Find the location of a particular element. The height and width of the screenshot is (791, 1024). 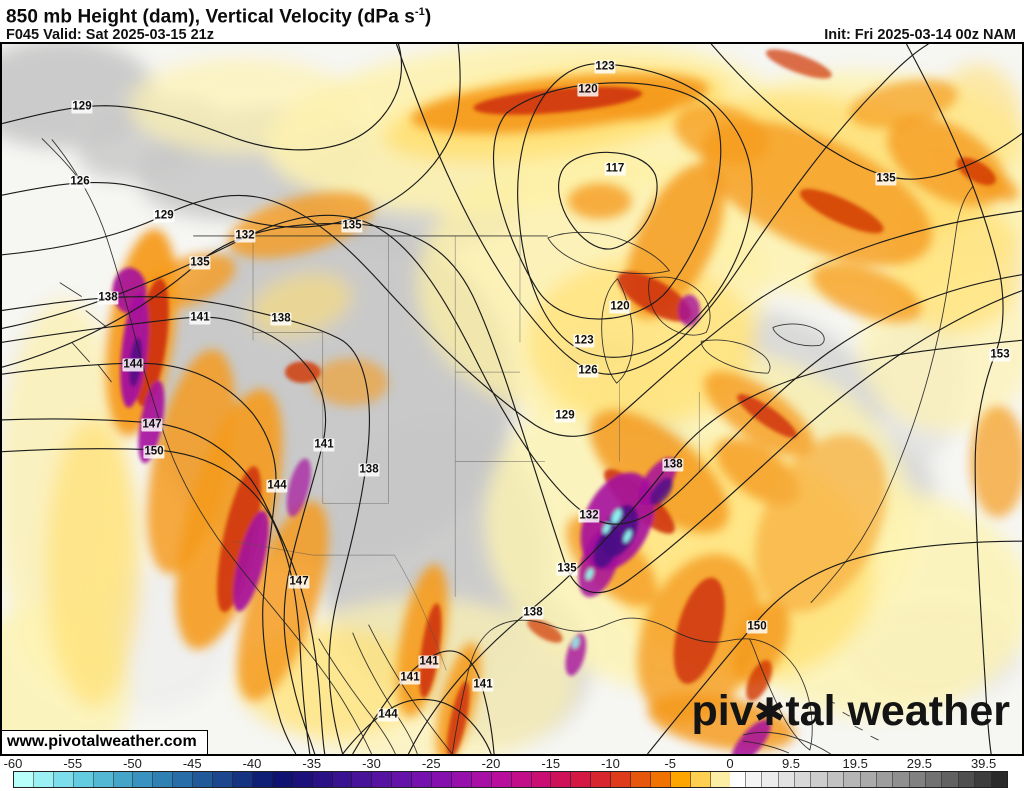

colorbar-tick: -25 is located at coordinates (431, 763).